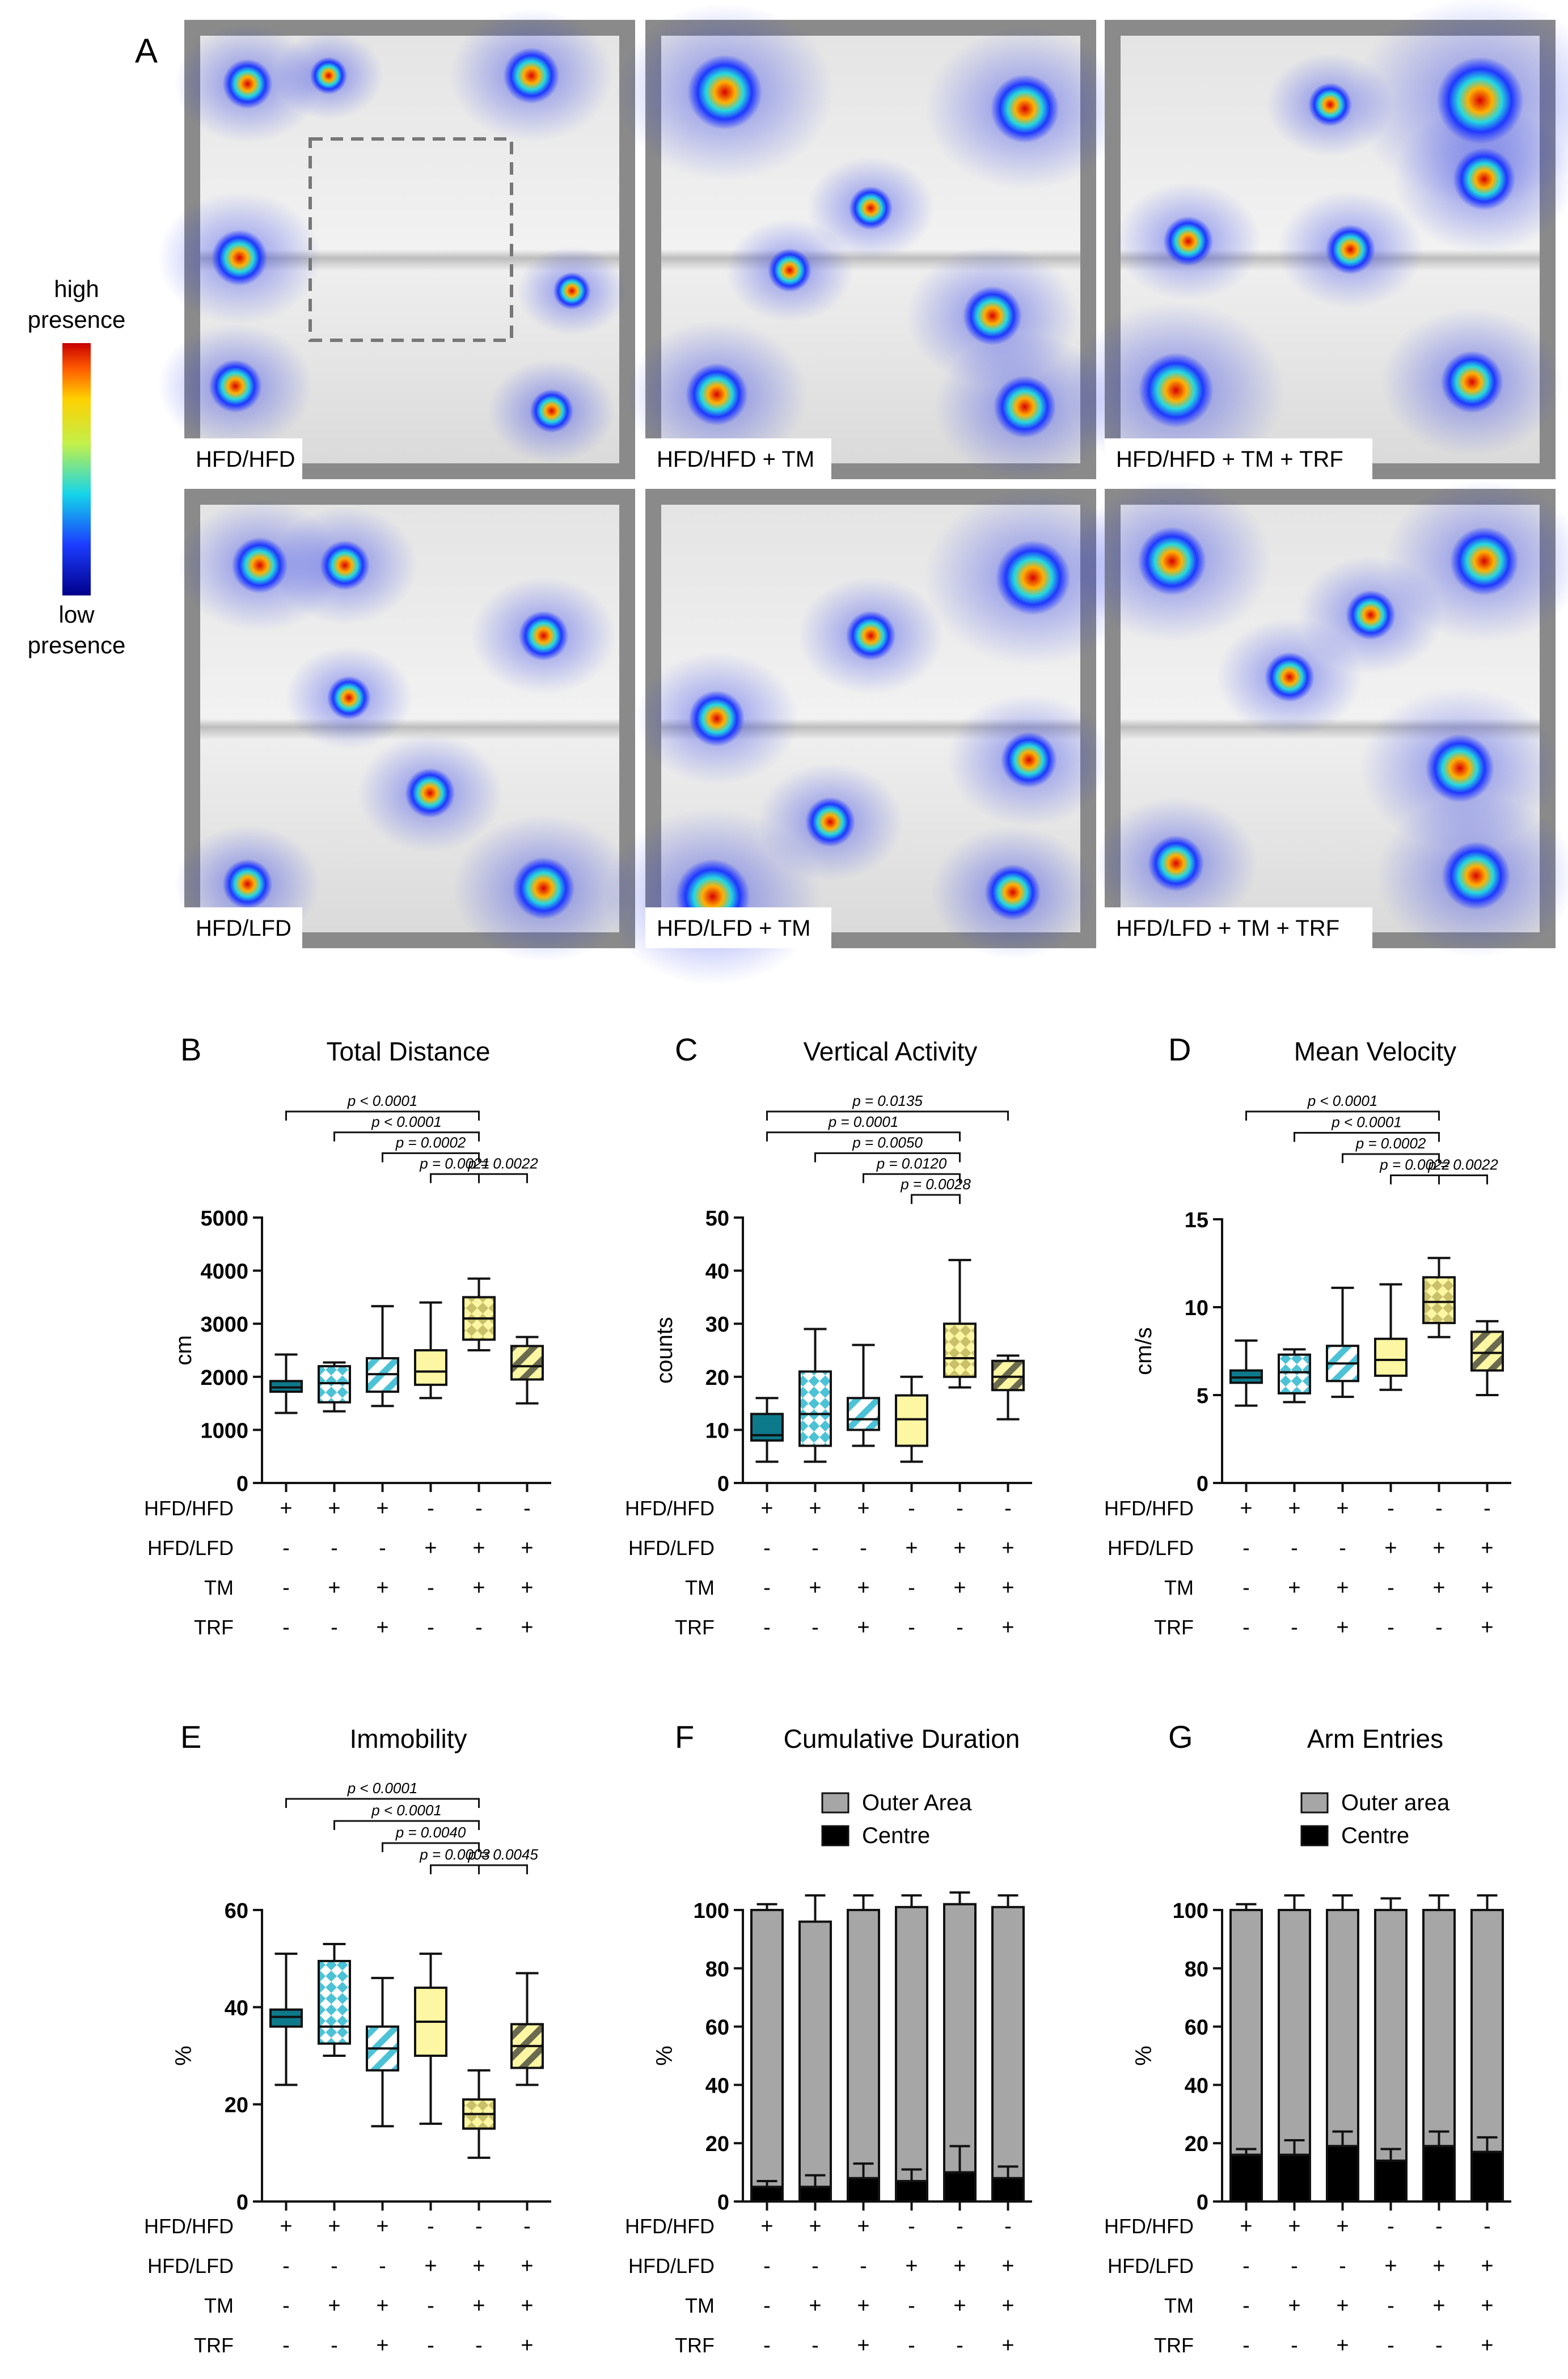 The height and width of the screenshot is (2379, 1568). I want to click on y-tick-label: 3000, so click(224, 1325).